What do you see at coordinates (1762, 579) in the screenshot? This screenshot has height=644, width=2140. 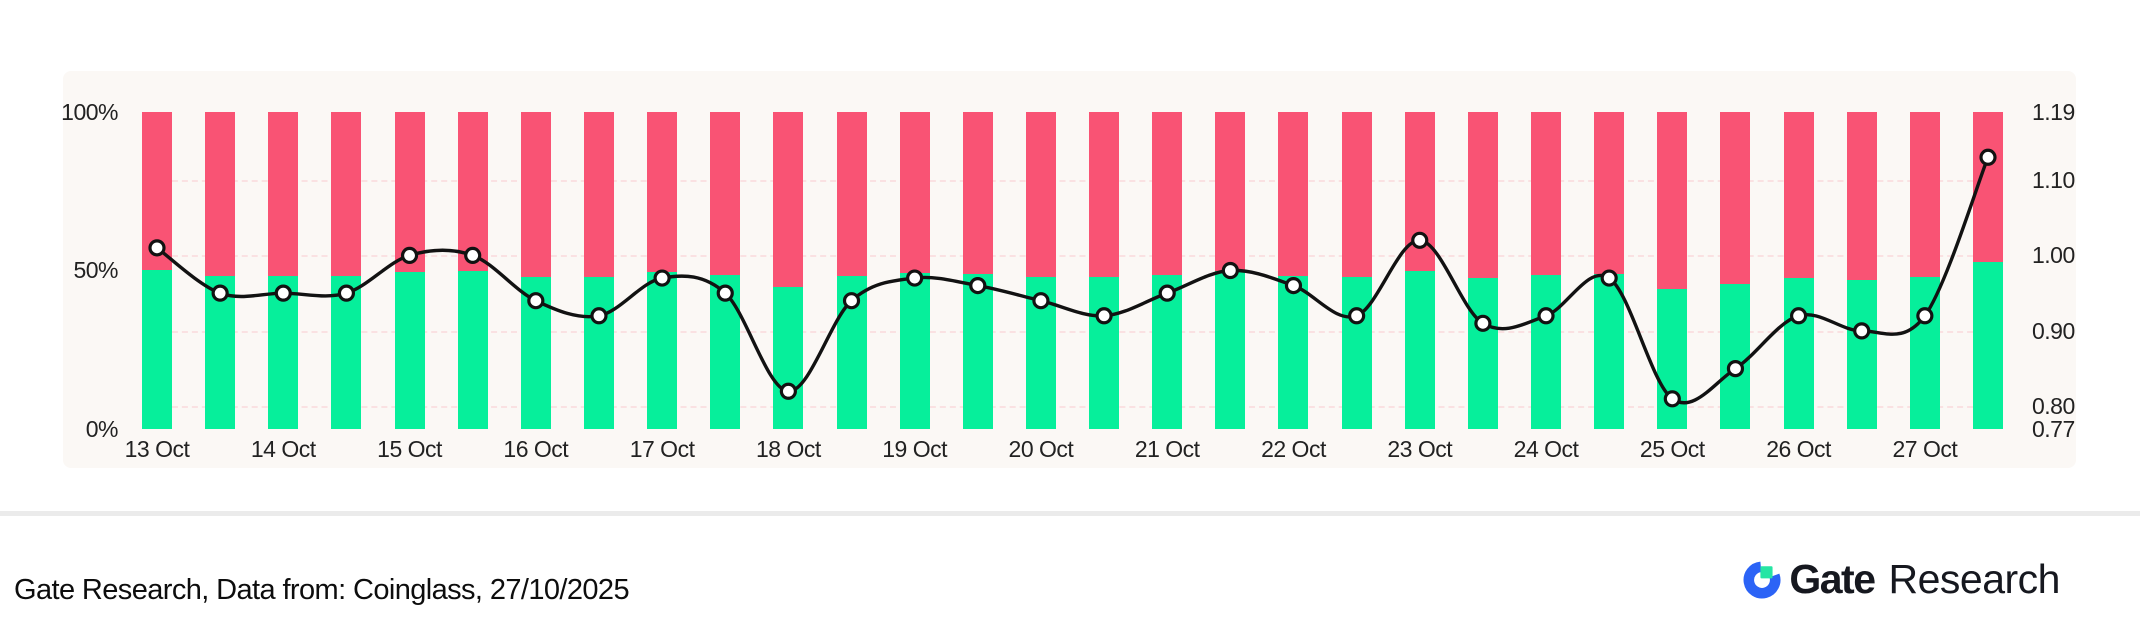 I see `gate-logo-icon` at bounding box center [1762, 579].